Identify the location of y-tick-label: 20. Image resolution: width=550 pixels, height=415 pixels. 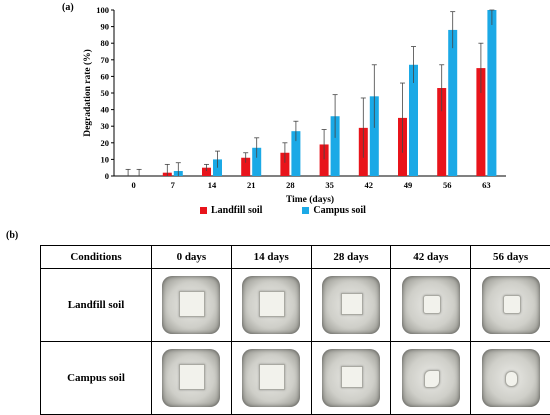
(105, 143).